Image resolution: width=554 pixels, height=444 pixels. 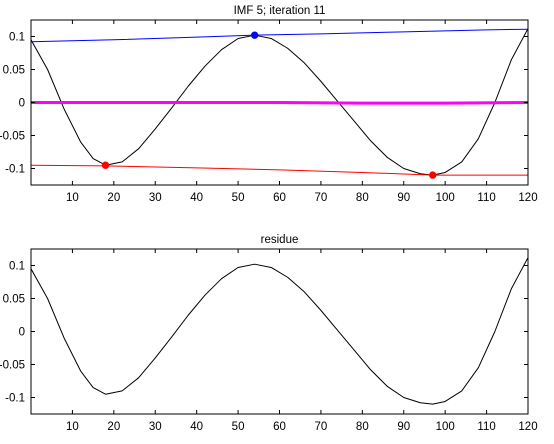 What do you see at coordinates (279, 170) in the screenshot?
I see `lower-envelope-line` at bounding box center [279, 170].